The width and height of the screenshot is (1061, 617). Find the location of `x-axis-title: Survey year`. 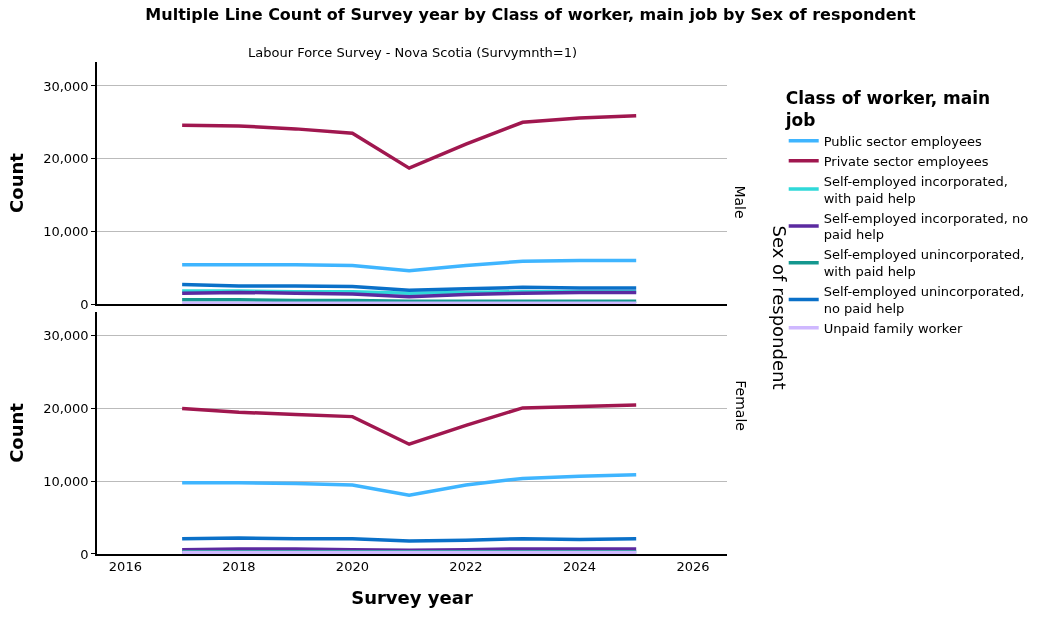

x-axis-title: Survey year is located at coordinates (412, 597).